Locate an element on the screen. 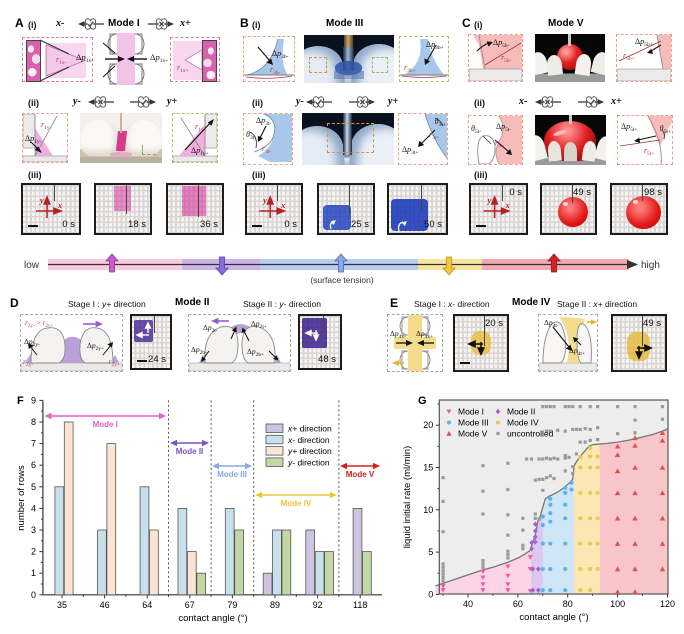 Image resolution: width=684 pixels, height=634 pixels. svg-text: 46 is located at coordinates (105, 605).